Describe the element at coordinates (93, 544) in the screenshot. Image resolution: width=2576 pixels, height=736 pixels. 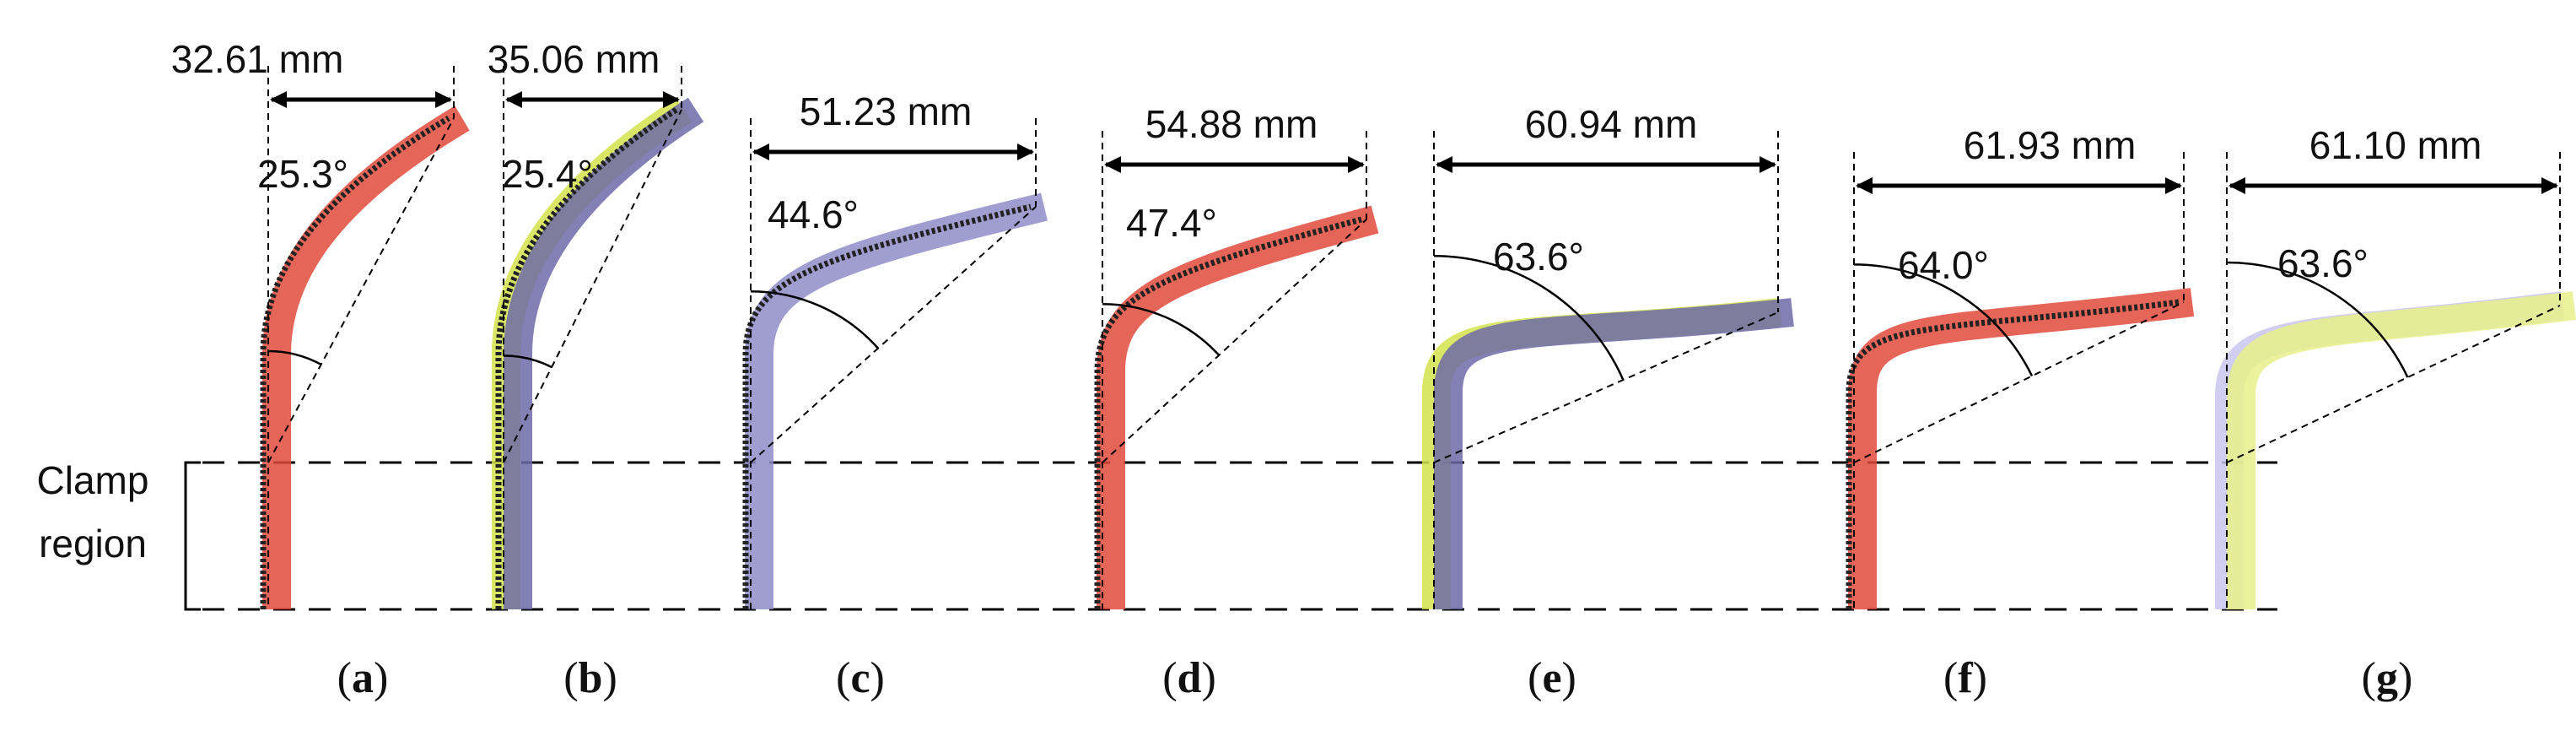
I see `clamp-label-line2: region` at that location.